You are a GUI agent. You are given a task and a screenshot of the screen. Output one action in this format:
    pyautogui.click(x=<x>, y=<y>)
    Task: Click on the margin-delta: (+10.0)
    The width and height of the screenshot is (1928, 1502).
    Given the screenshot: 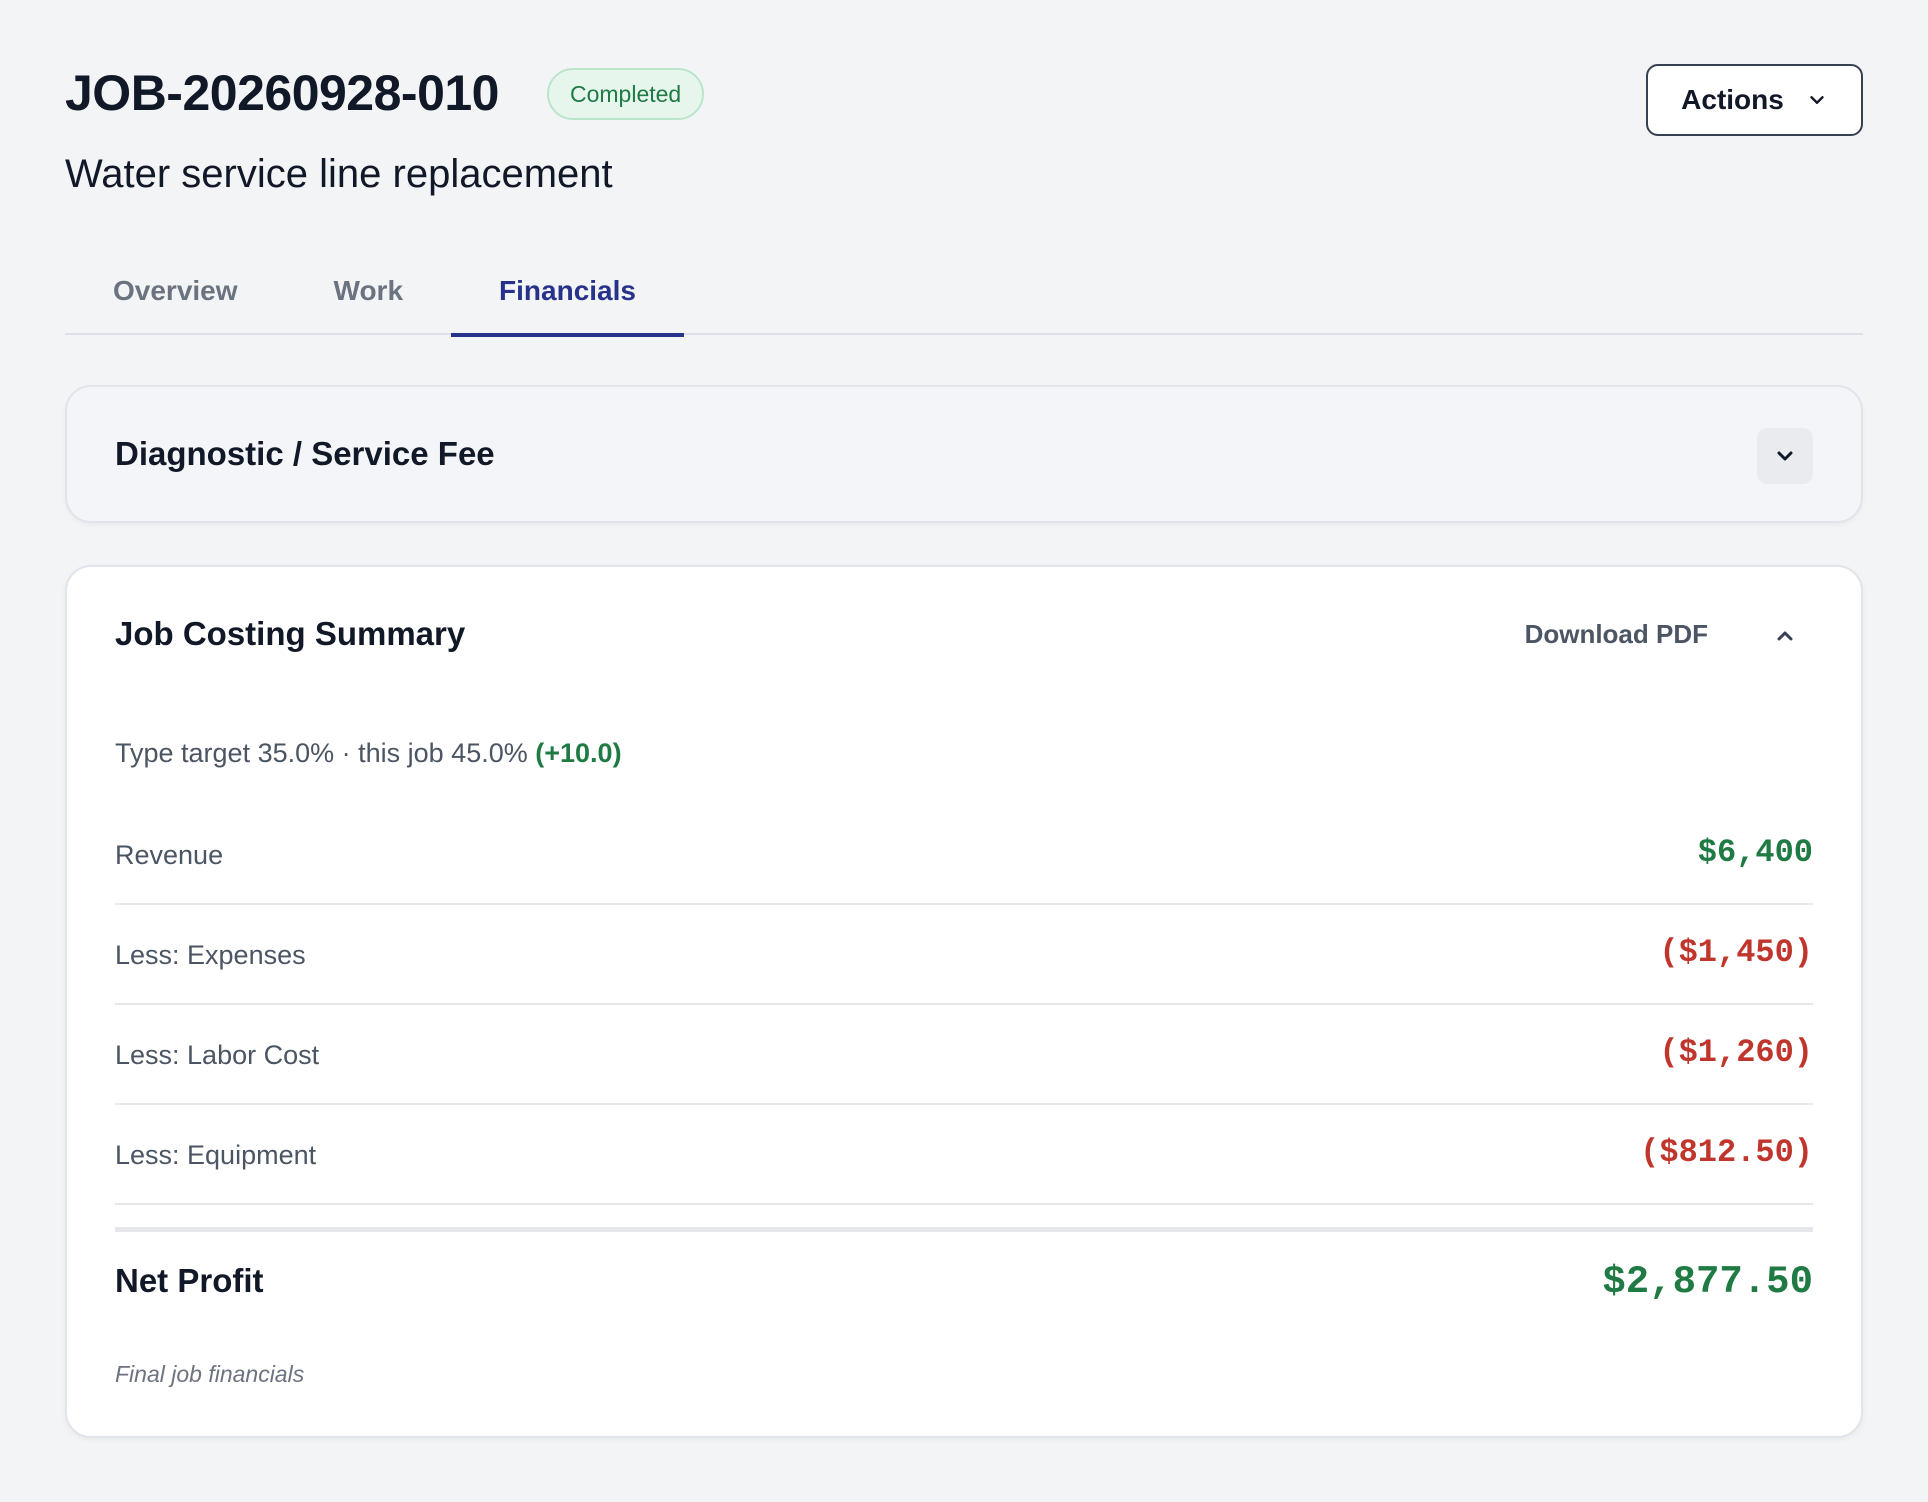 What is the action you would take?
    pyautogui.click(x=578, y=753)
    